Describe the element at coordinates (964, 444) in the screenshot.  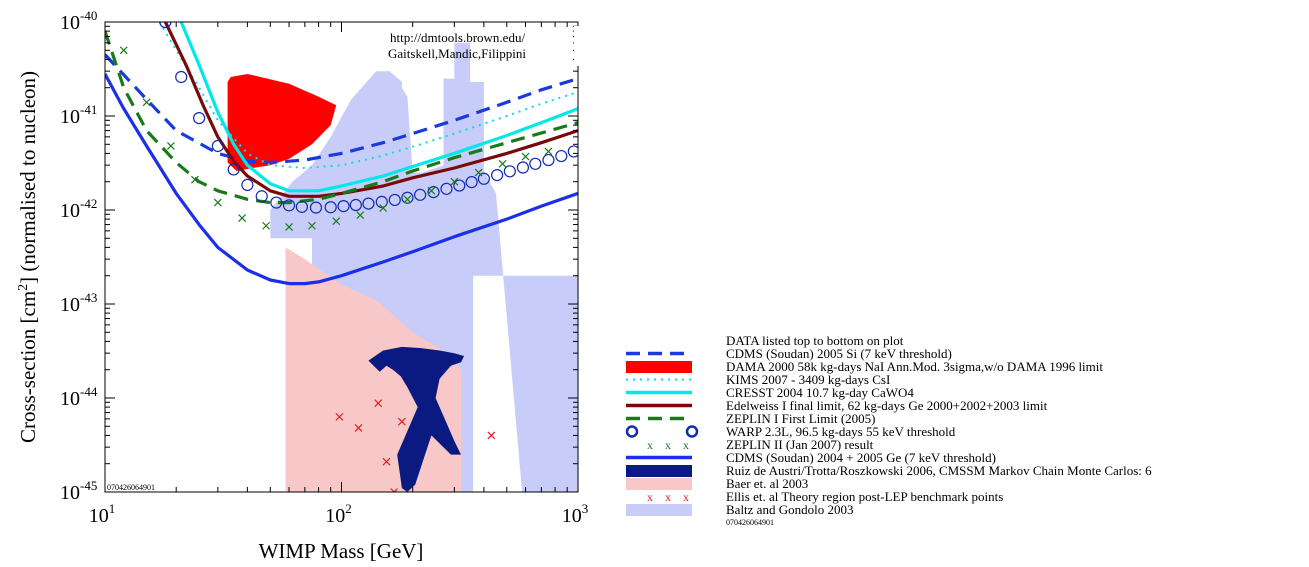
I see `legend-item: x x x ZEPLIN II (Jan 2007) result` at that location.